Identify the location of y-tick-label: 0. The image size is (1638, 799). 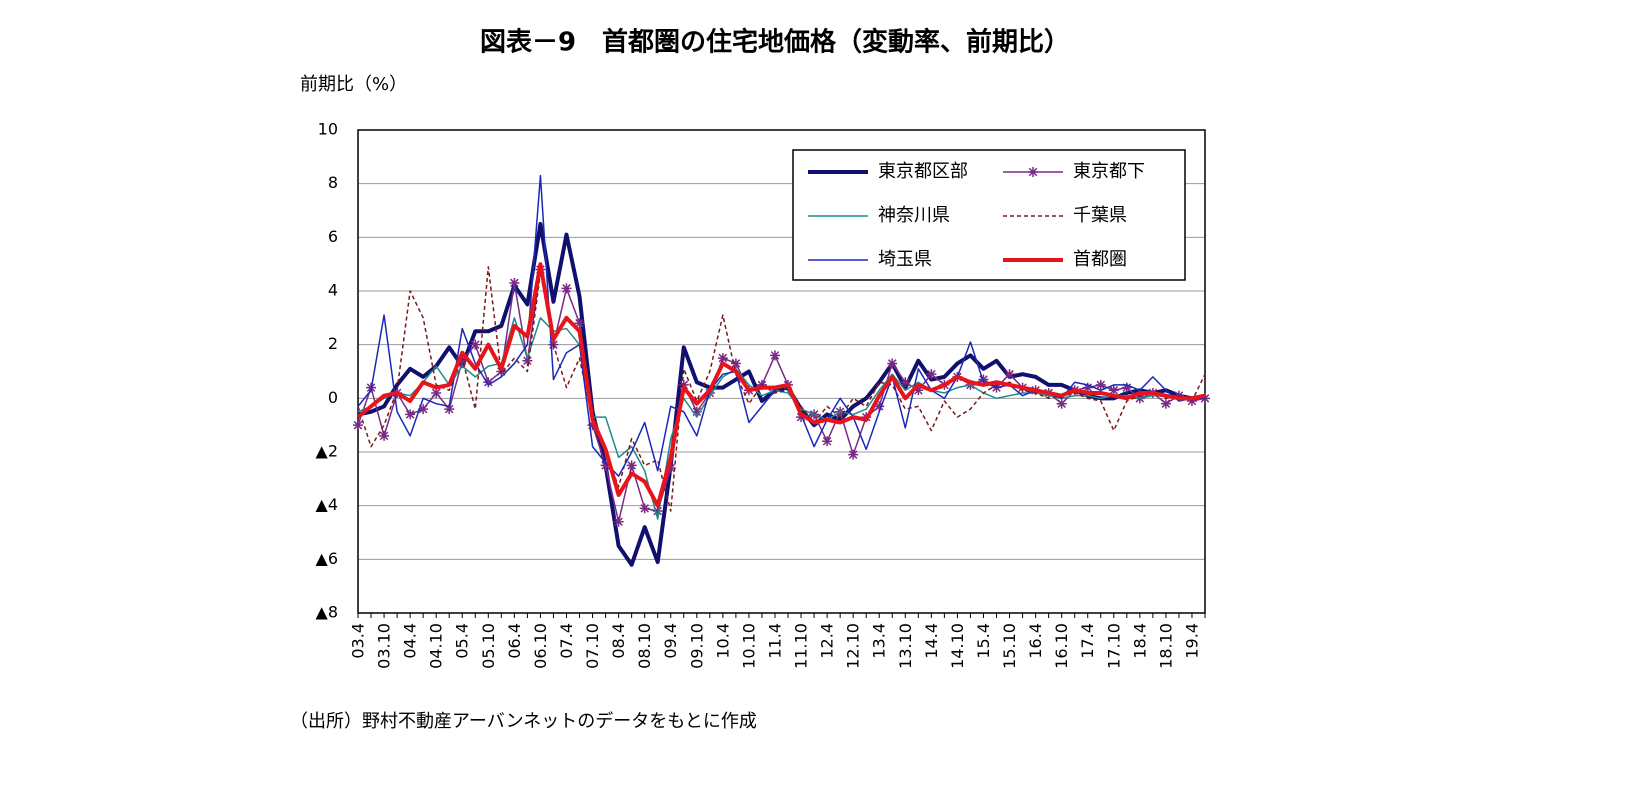
(333, 397).